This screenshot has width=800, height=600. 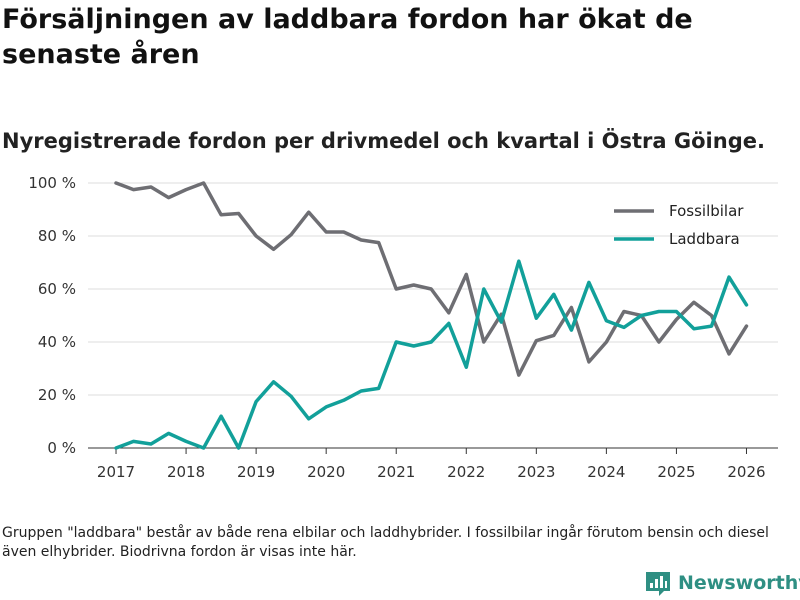 What do you see at coordinates (679, 225) in the screenshot?
I see `chart-legend: Fossilbilar Laddbara` at bounding box center [679, 225].